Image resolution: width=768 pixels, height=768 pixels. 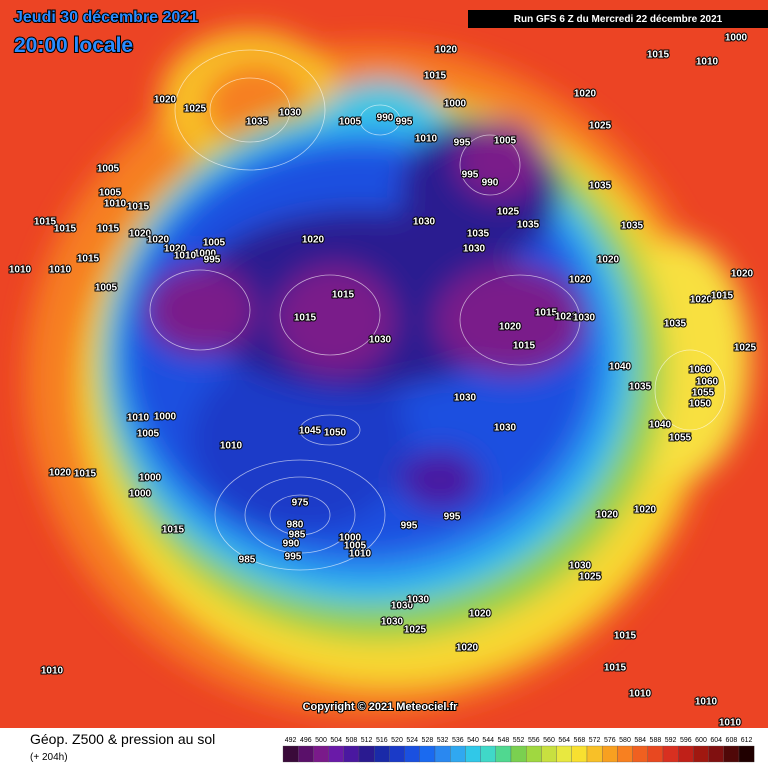 I want to click on pressure-label: 1060, so click(x=707, y=382).